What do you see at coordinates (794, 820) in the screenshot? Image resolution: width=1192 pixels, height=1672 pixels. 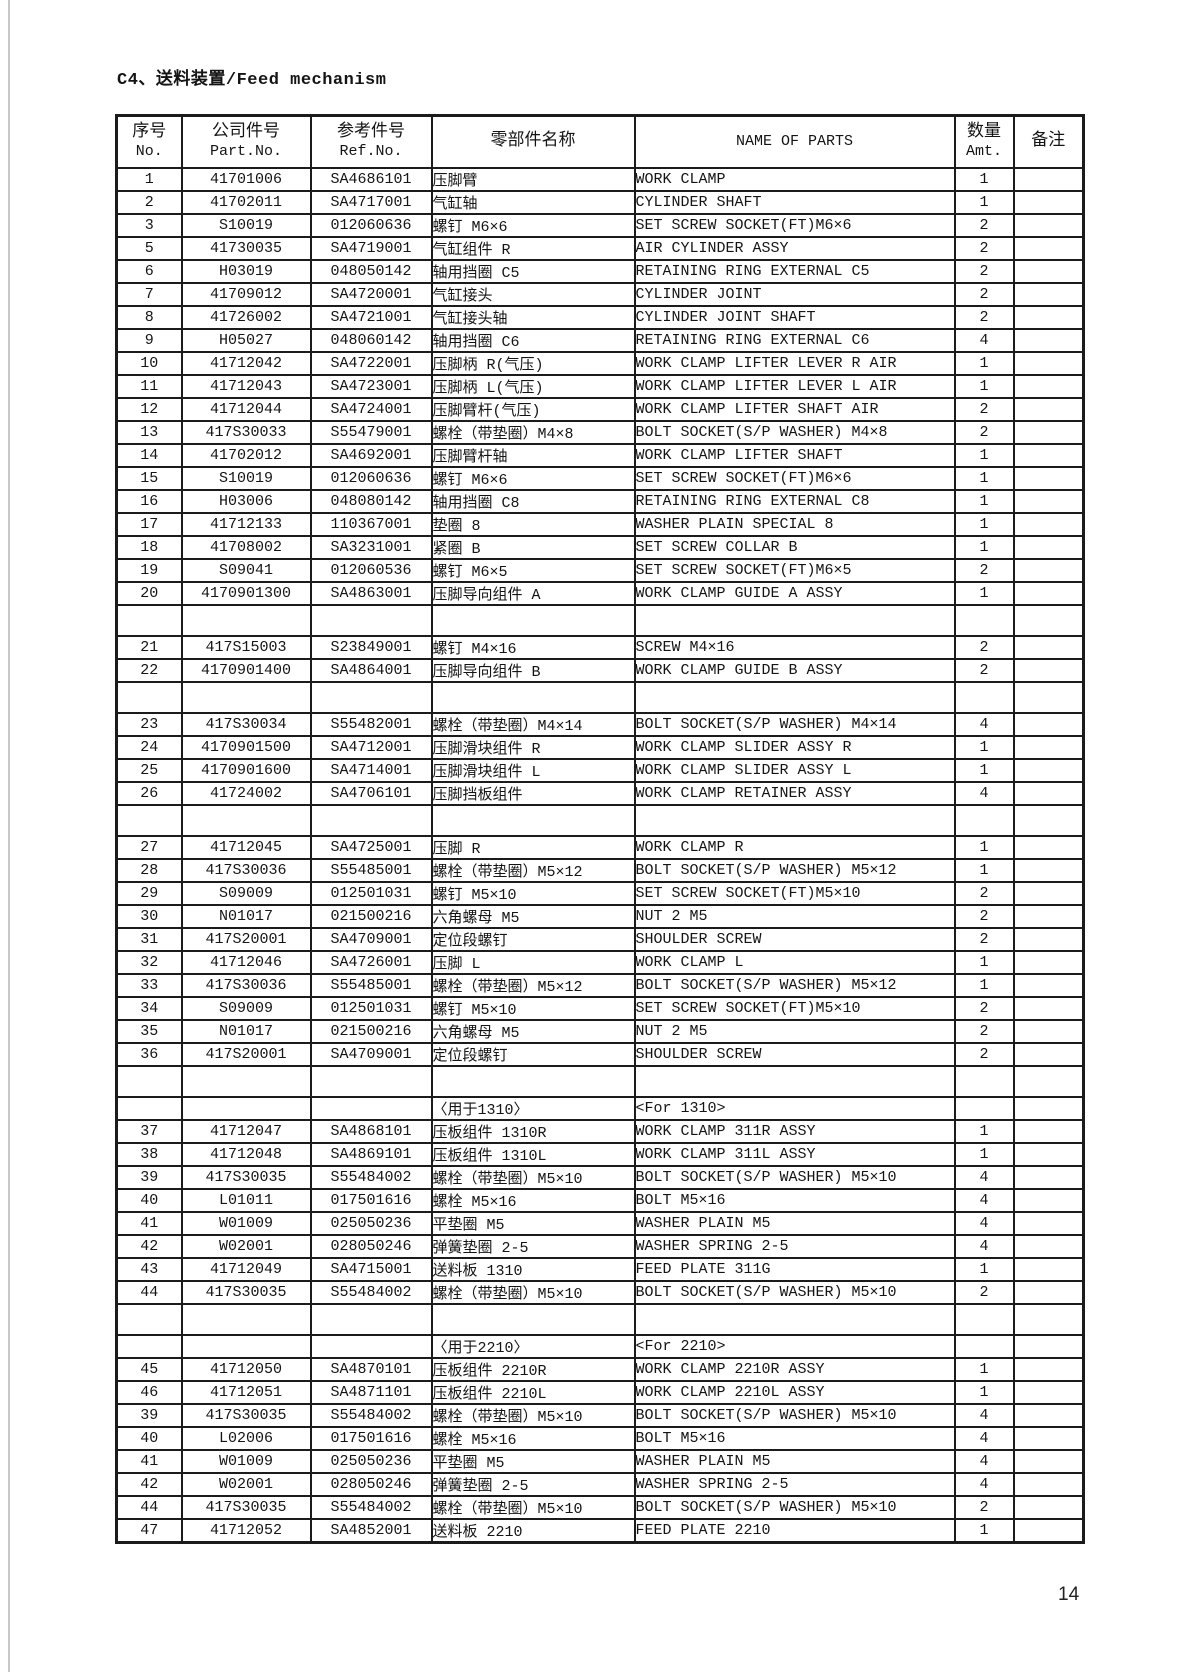 I see `cell-en` at bounding box center [794, 820].